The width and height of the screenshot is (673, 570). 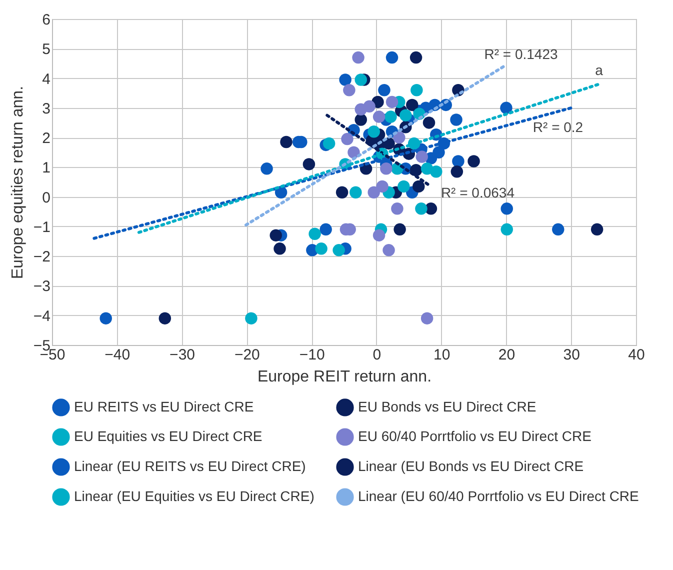 What do you see at coordinates (194, 496) in the screenshot?
I see `legend-label: Linear (EU Equities vs EU Direct CRE)` at bounding box center [194, 496].